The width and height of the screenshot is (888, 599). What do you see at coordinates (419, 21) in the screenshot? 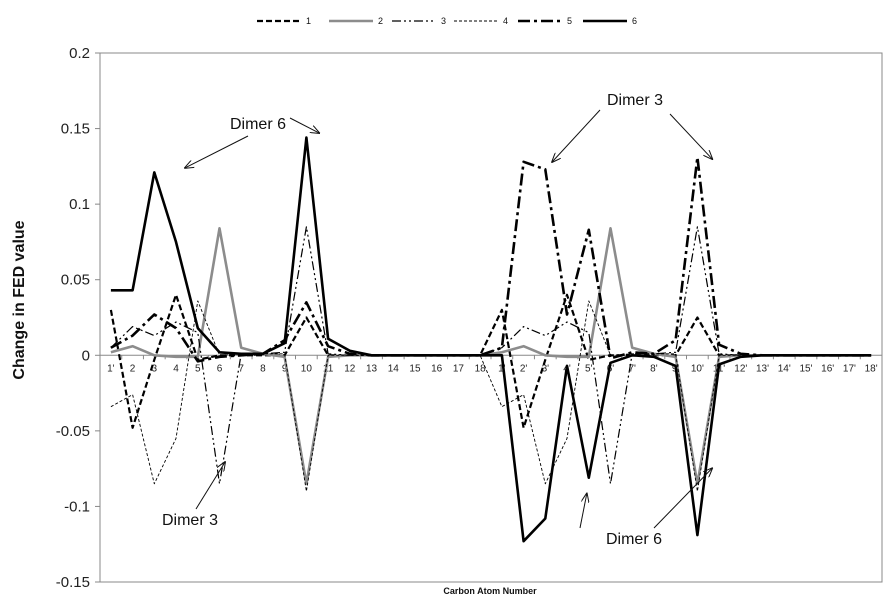
I see `legend-entry-3: 3` at bounding box center [419, 21].